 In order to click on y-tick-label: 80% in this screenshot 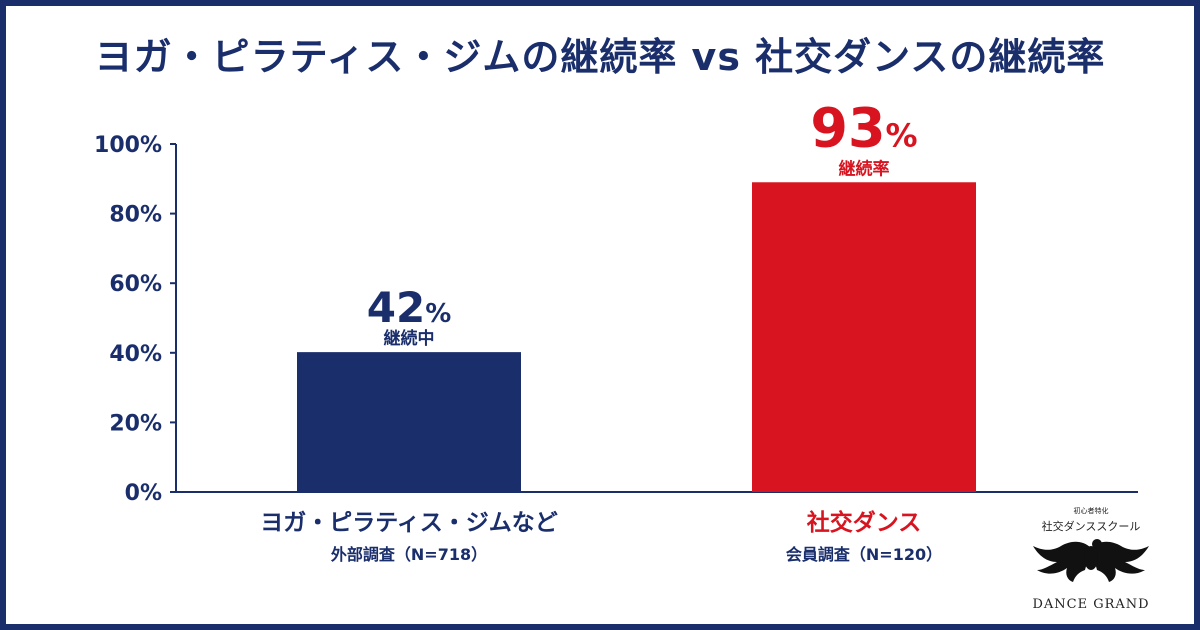, I will do `click(135, 215)`.